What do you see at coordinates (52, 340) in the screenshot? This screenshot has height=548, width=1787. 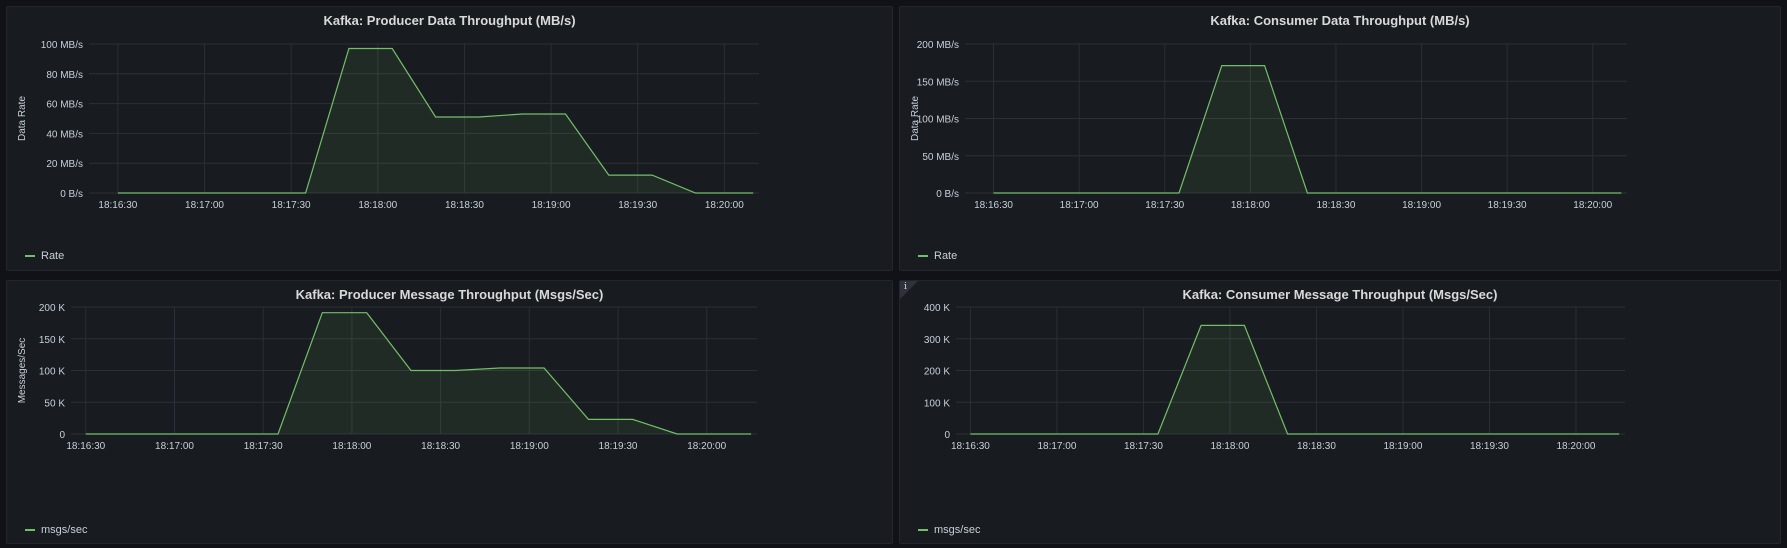 I see `y-tick-label: 150 K` at bounding box center [52, 340].